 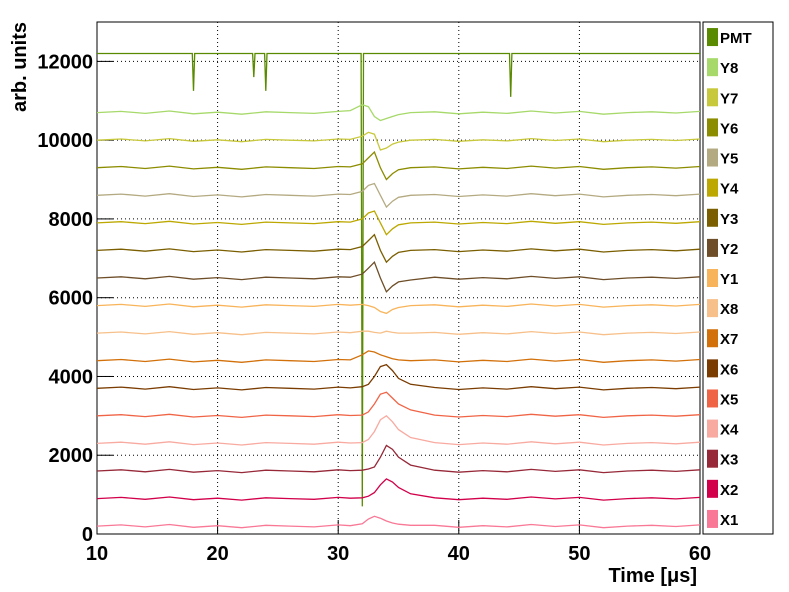 What do you see at coordinates (20, 67) in the screenshot?
I see `y-axis-title: arb. units` at bounding box center [20, 67].